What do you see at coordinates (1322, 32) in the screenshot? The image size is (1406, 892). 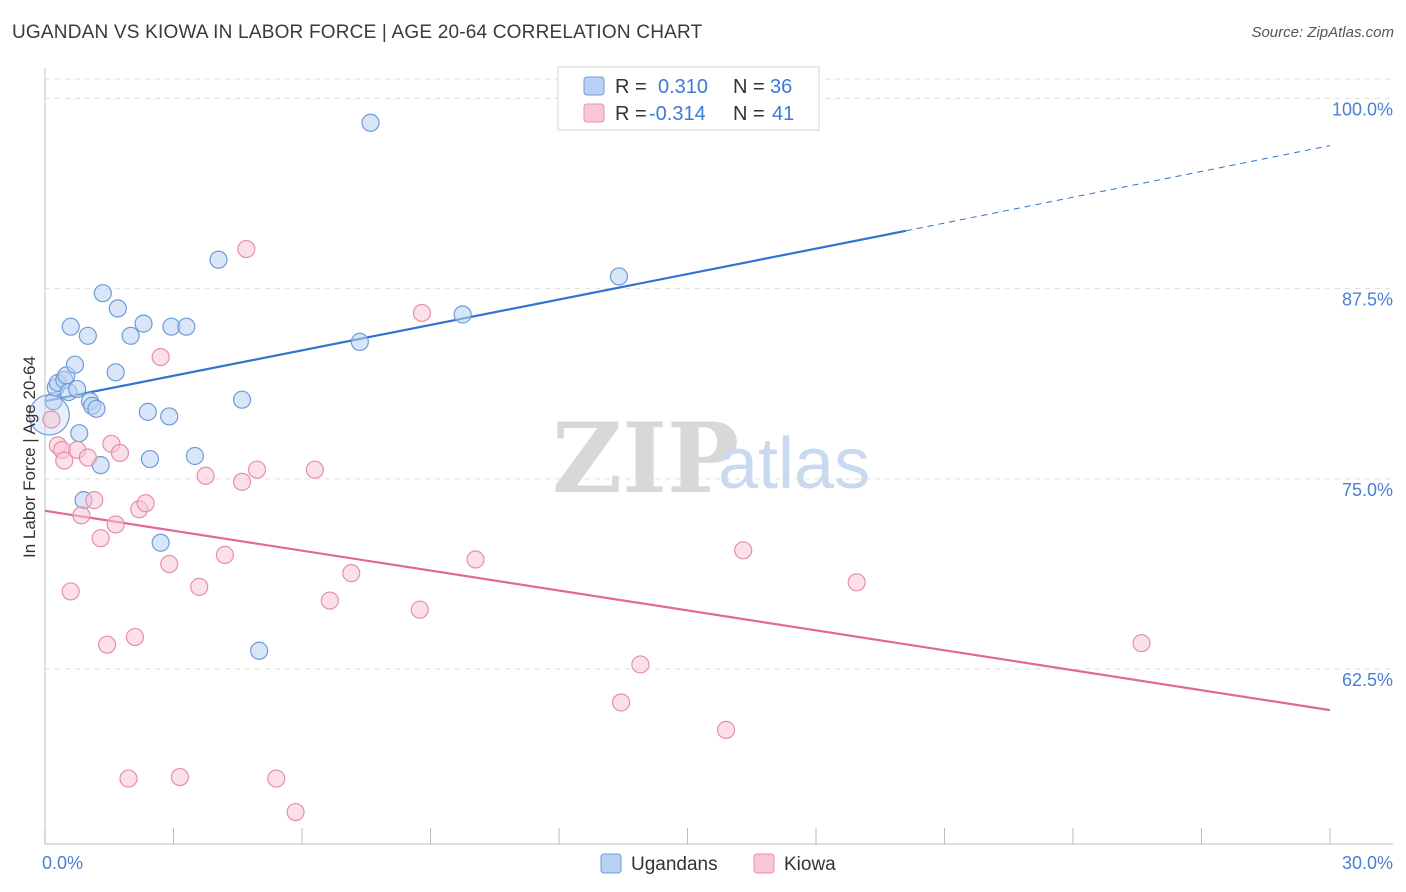 I see `source-credit: Source: ZipAtlas.com` at bounding box center [1322, 32].